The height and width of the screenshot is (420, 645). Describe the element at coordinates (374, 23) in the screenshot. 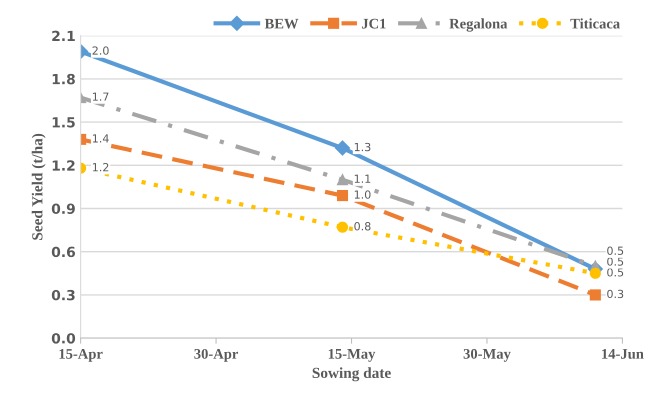

I see `legend-label: JC1` at that location.